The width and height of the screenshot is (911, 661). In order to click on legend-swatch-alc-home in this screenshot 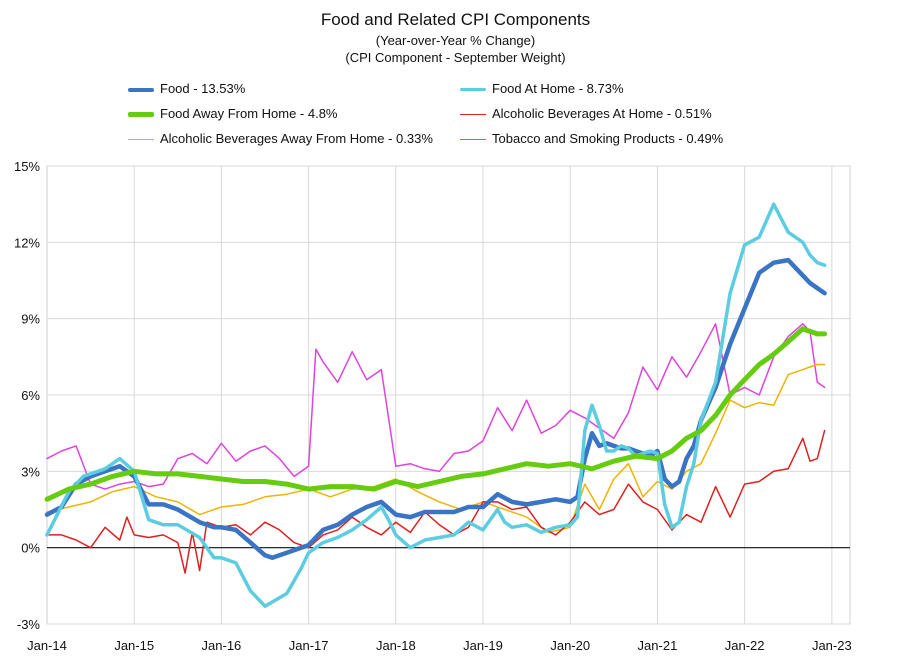, I will do `click(473, 114)`.